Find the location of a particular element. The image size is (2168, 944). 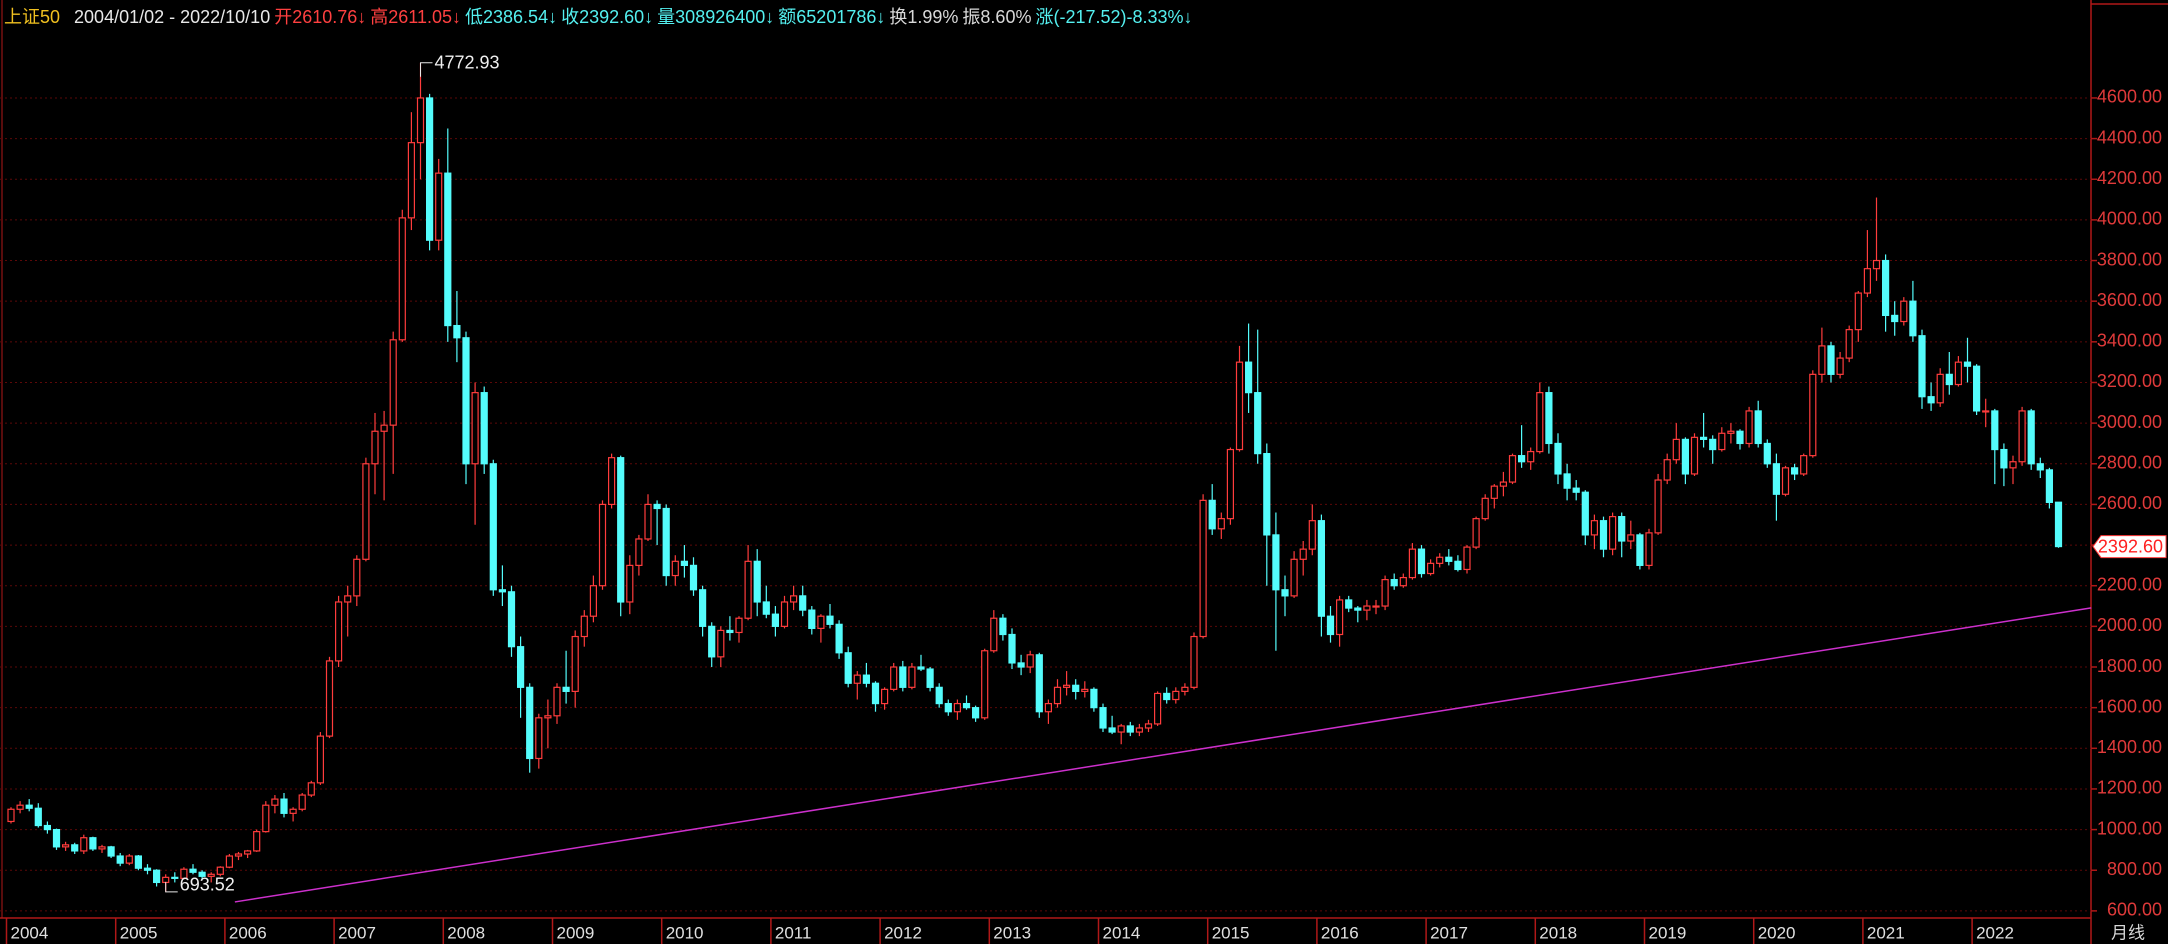

y-tick-label: 2600.00 is located at coordinates (2129, 503).